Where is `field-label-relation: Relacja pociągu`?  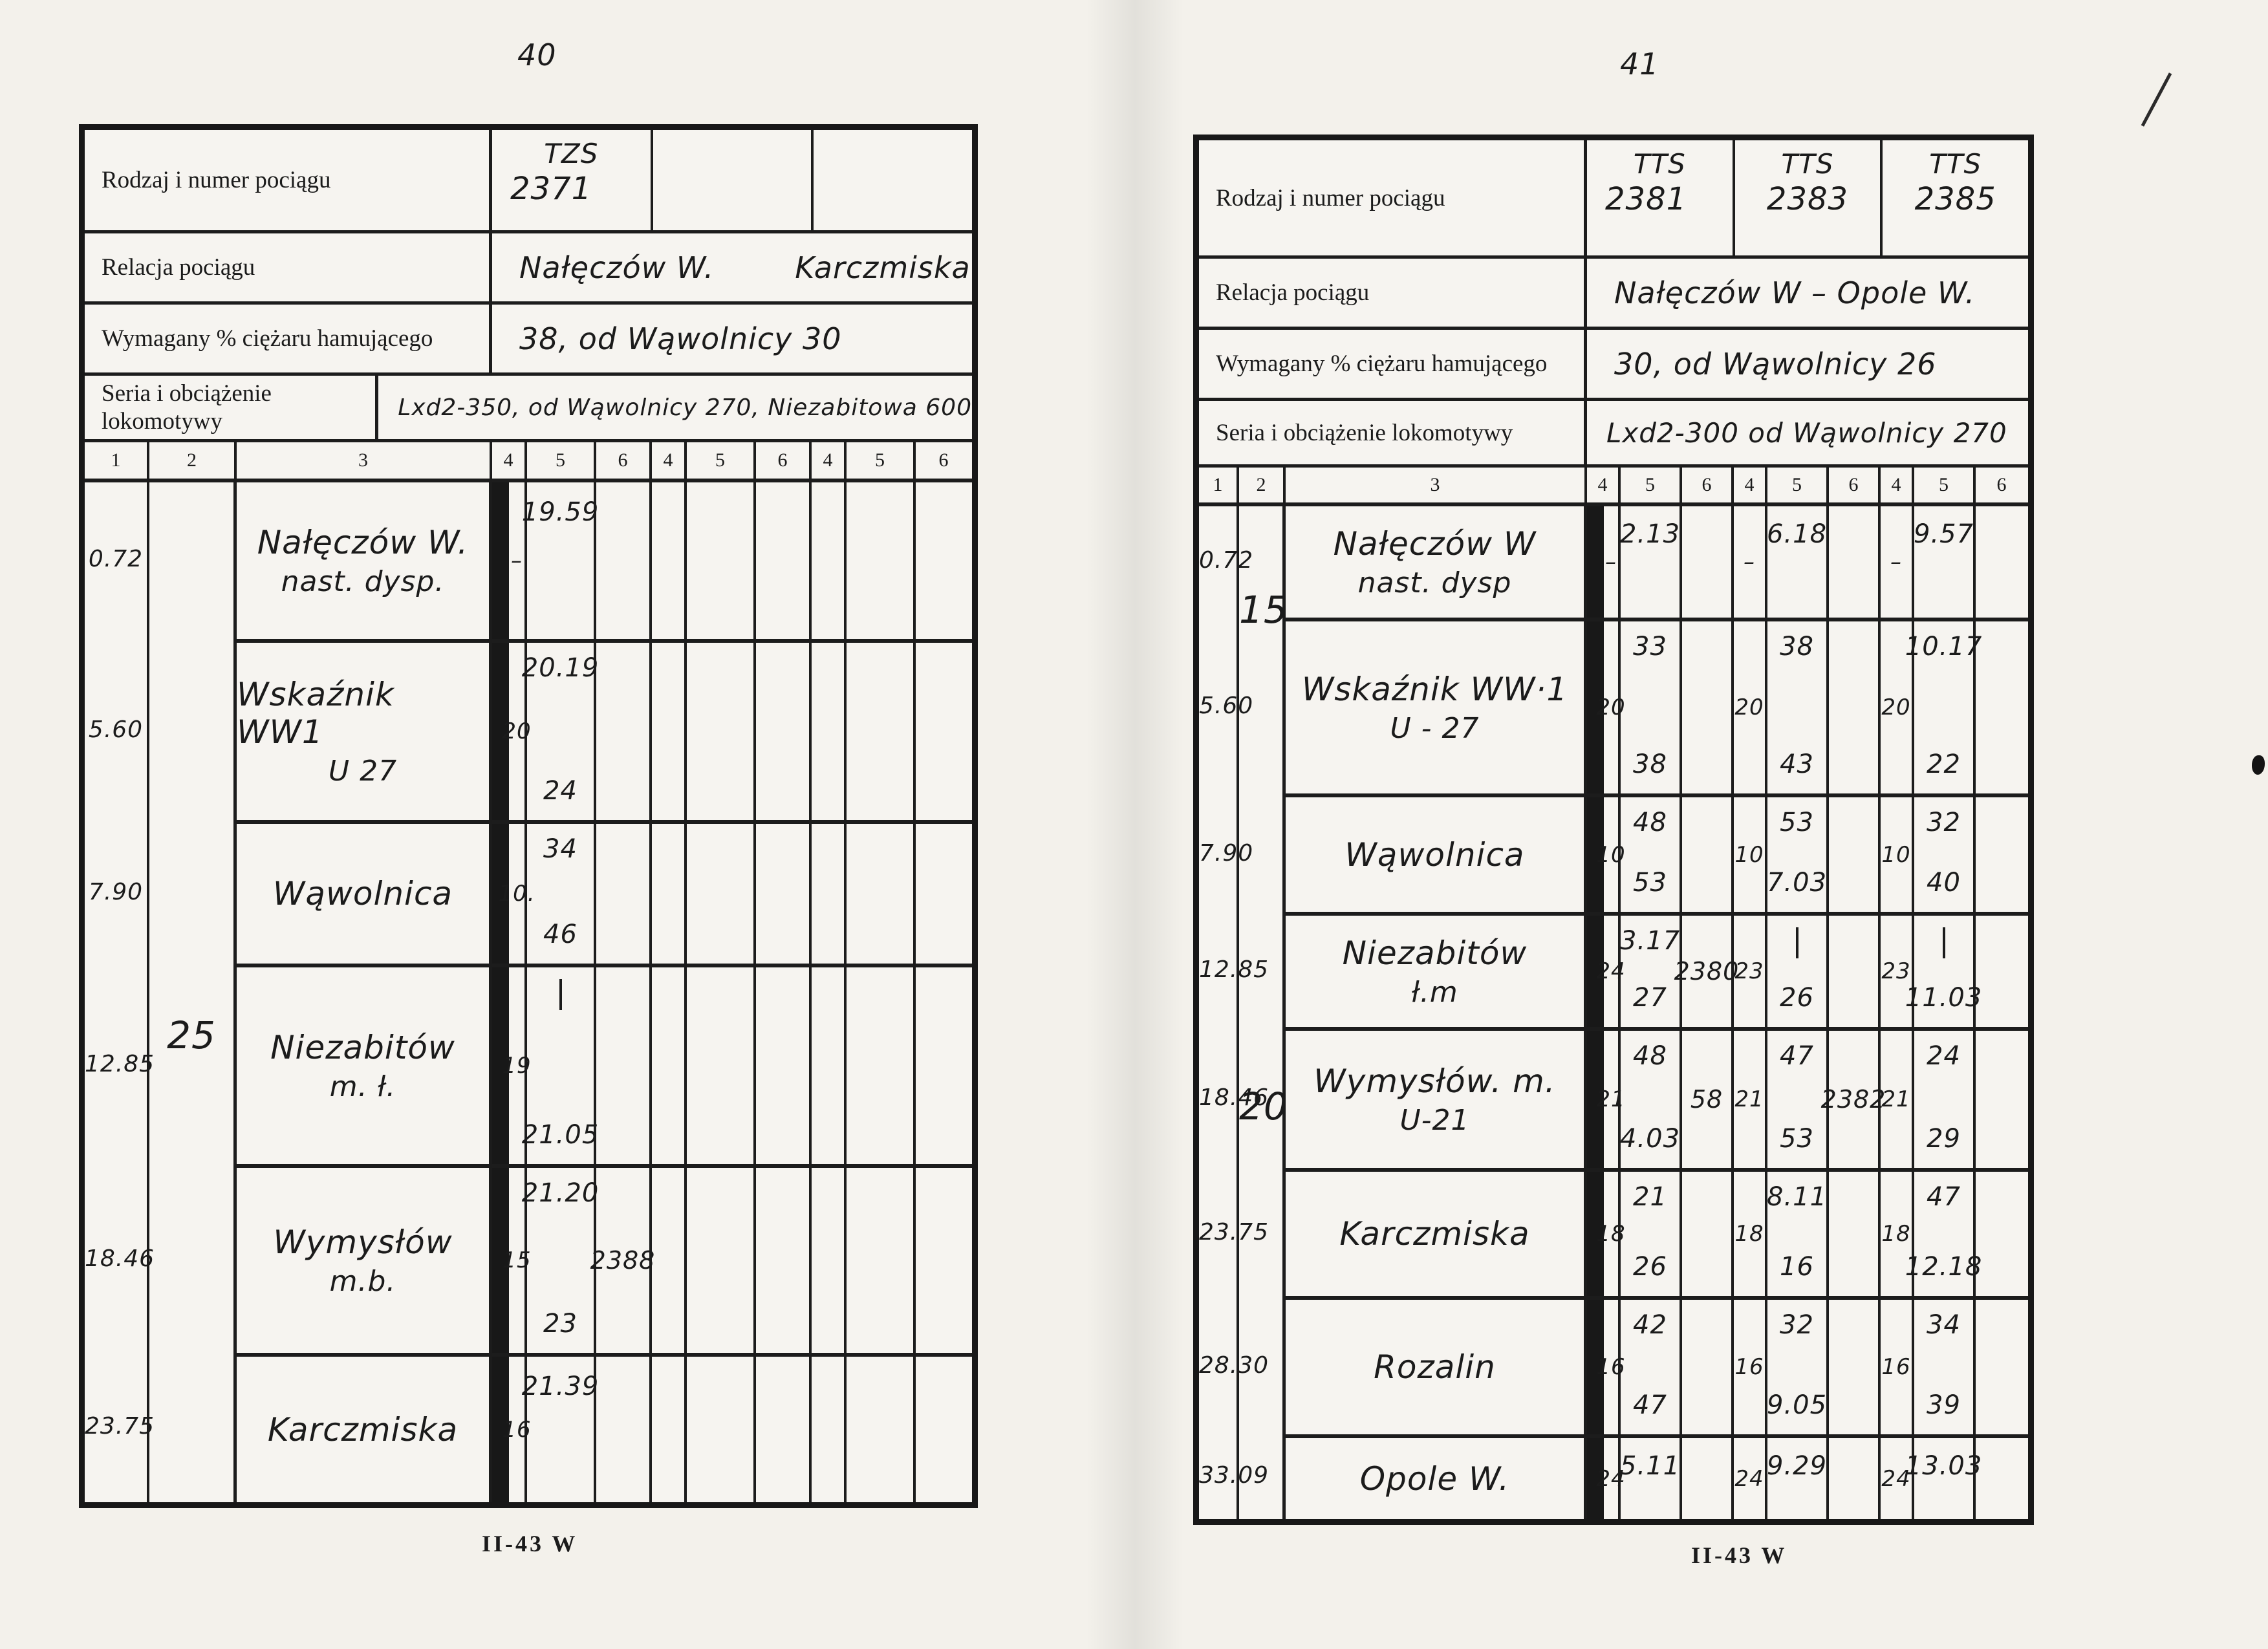 field-label-relation: Relacja pociągu is located at coordinates (1393, 293).